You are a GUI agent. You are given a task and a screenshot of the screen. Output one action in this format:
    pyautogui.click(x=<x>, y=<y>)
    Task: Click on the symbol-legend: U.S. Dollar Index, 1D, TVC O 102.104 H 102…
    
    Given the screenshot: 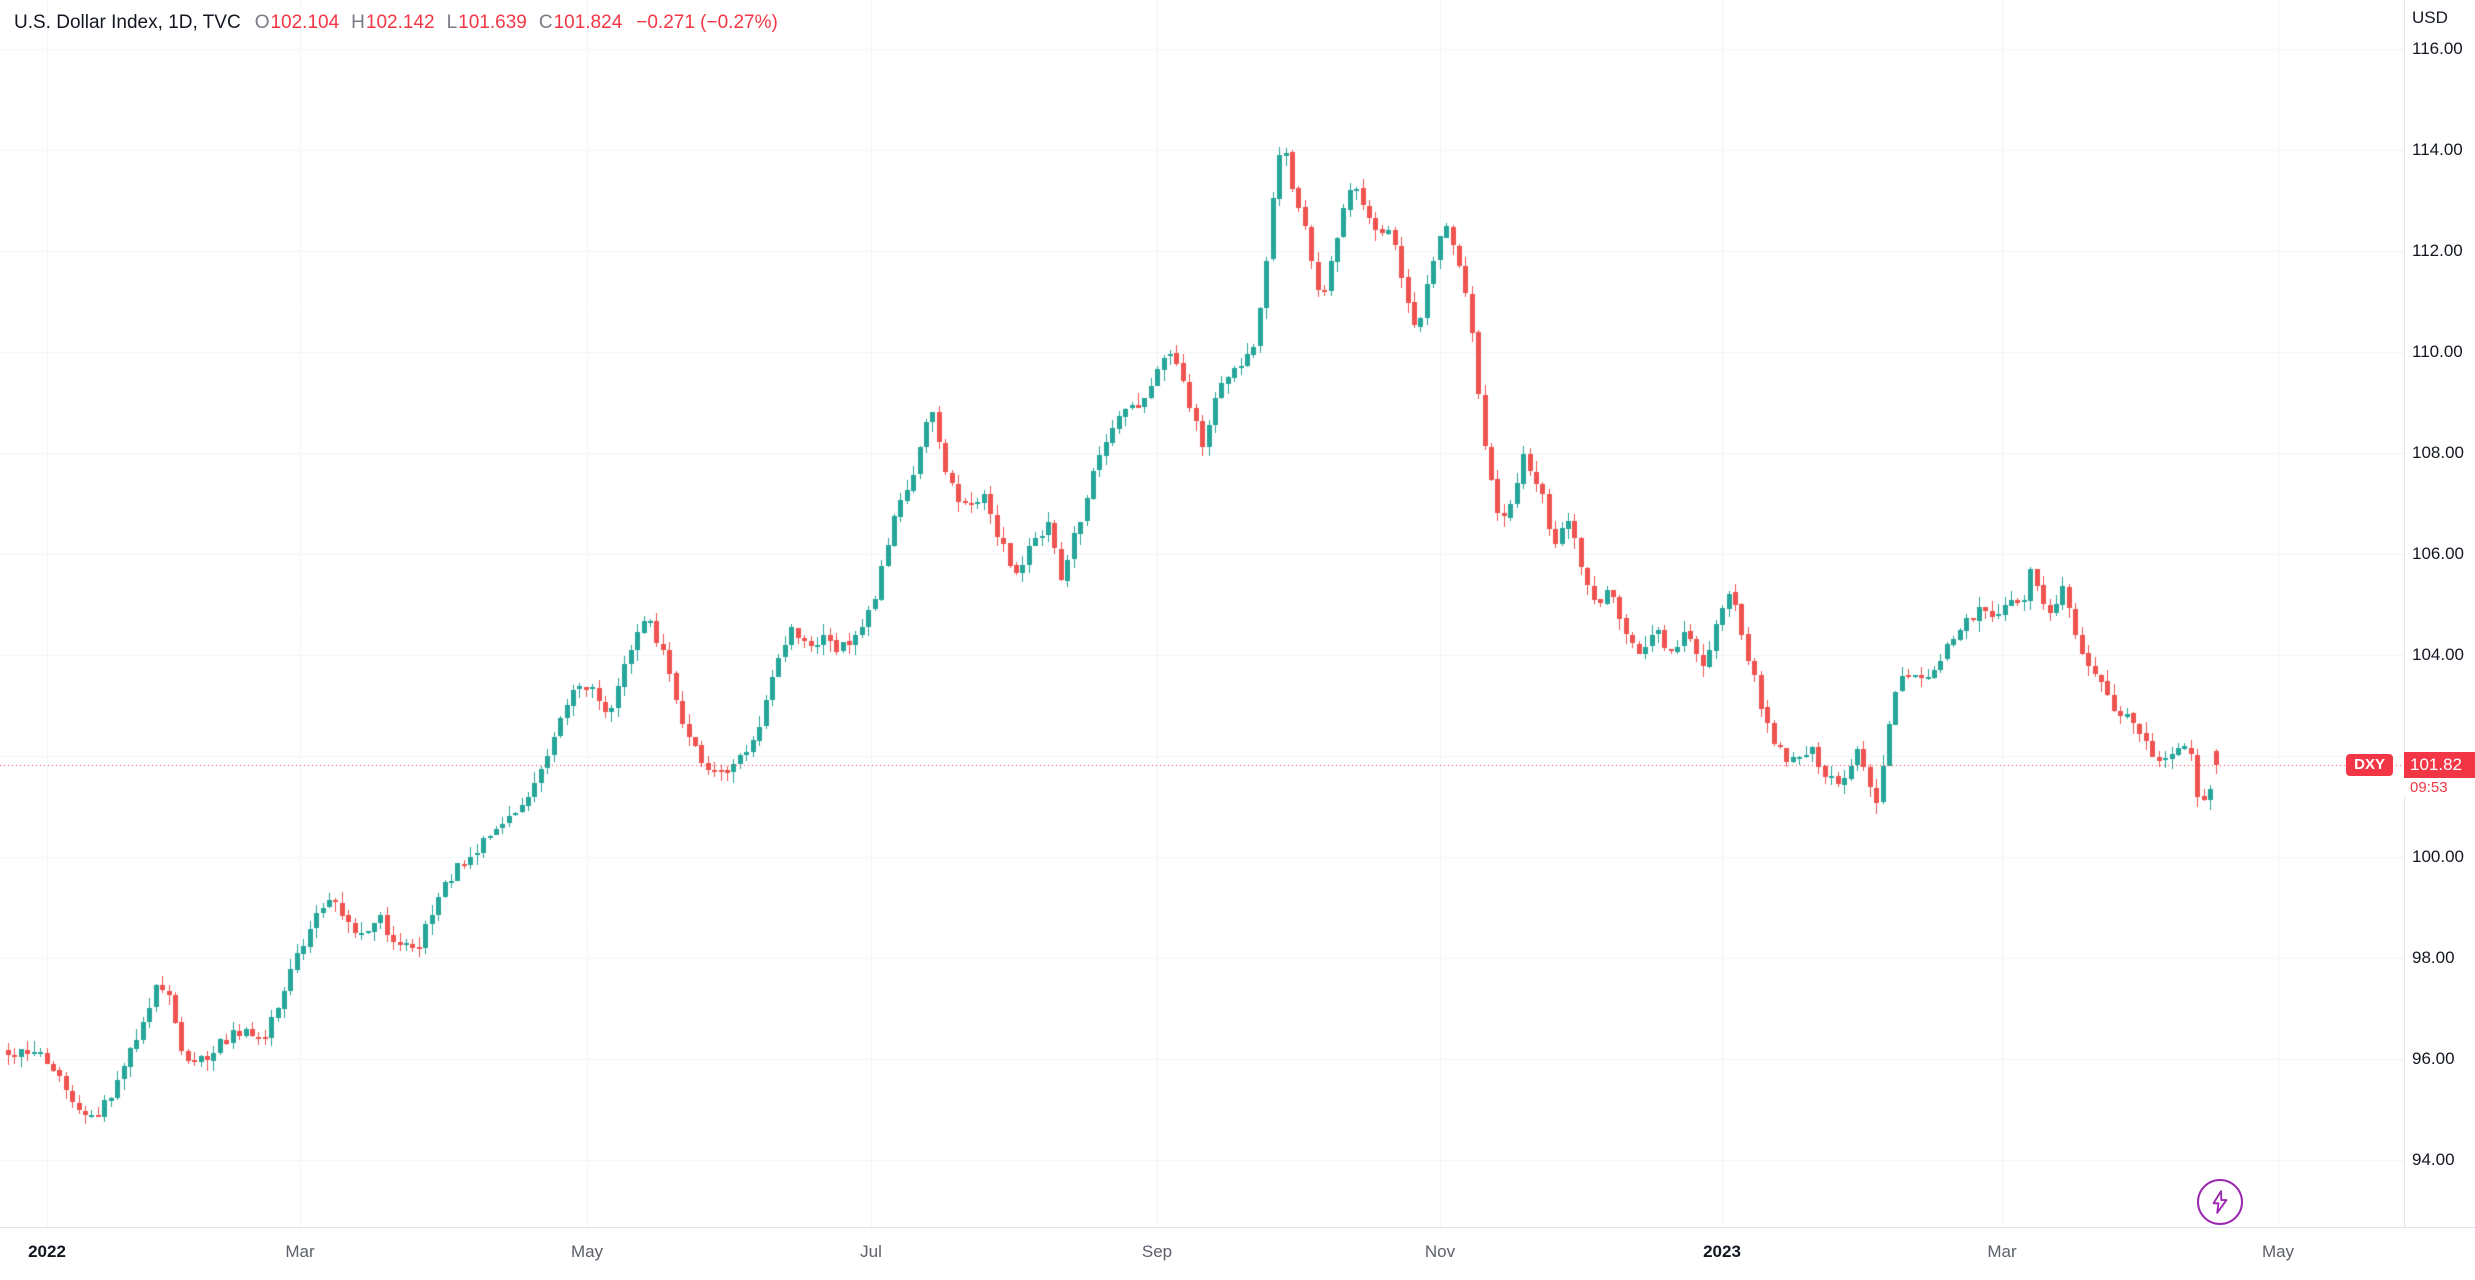 What is the action you would take?
    pyautogui.click(x=396, y=23)
    